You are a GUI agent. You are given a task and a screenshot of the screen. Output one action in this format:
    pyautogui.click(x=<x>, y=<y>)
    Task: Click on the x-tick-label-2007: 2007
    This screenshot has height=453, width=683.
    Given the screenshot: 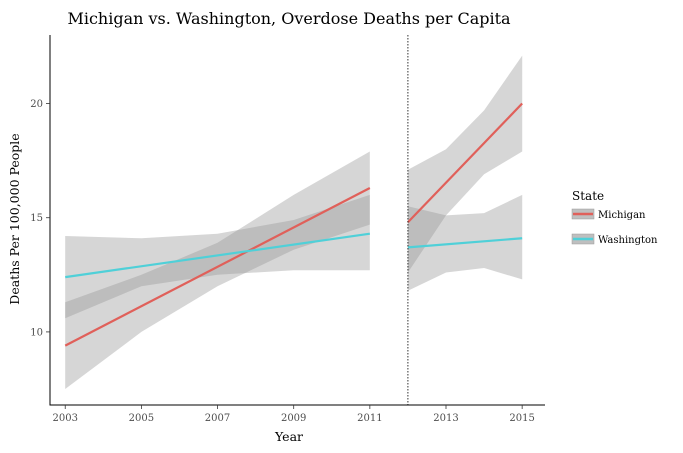 What is the action you would take?
    pyautogui.click(x=217, y=418)
    